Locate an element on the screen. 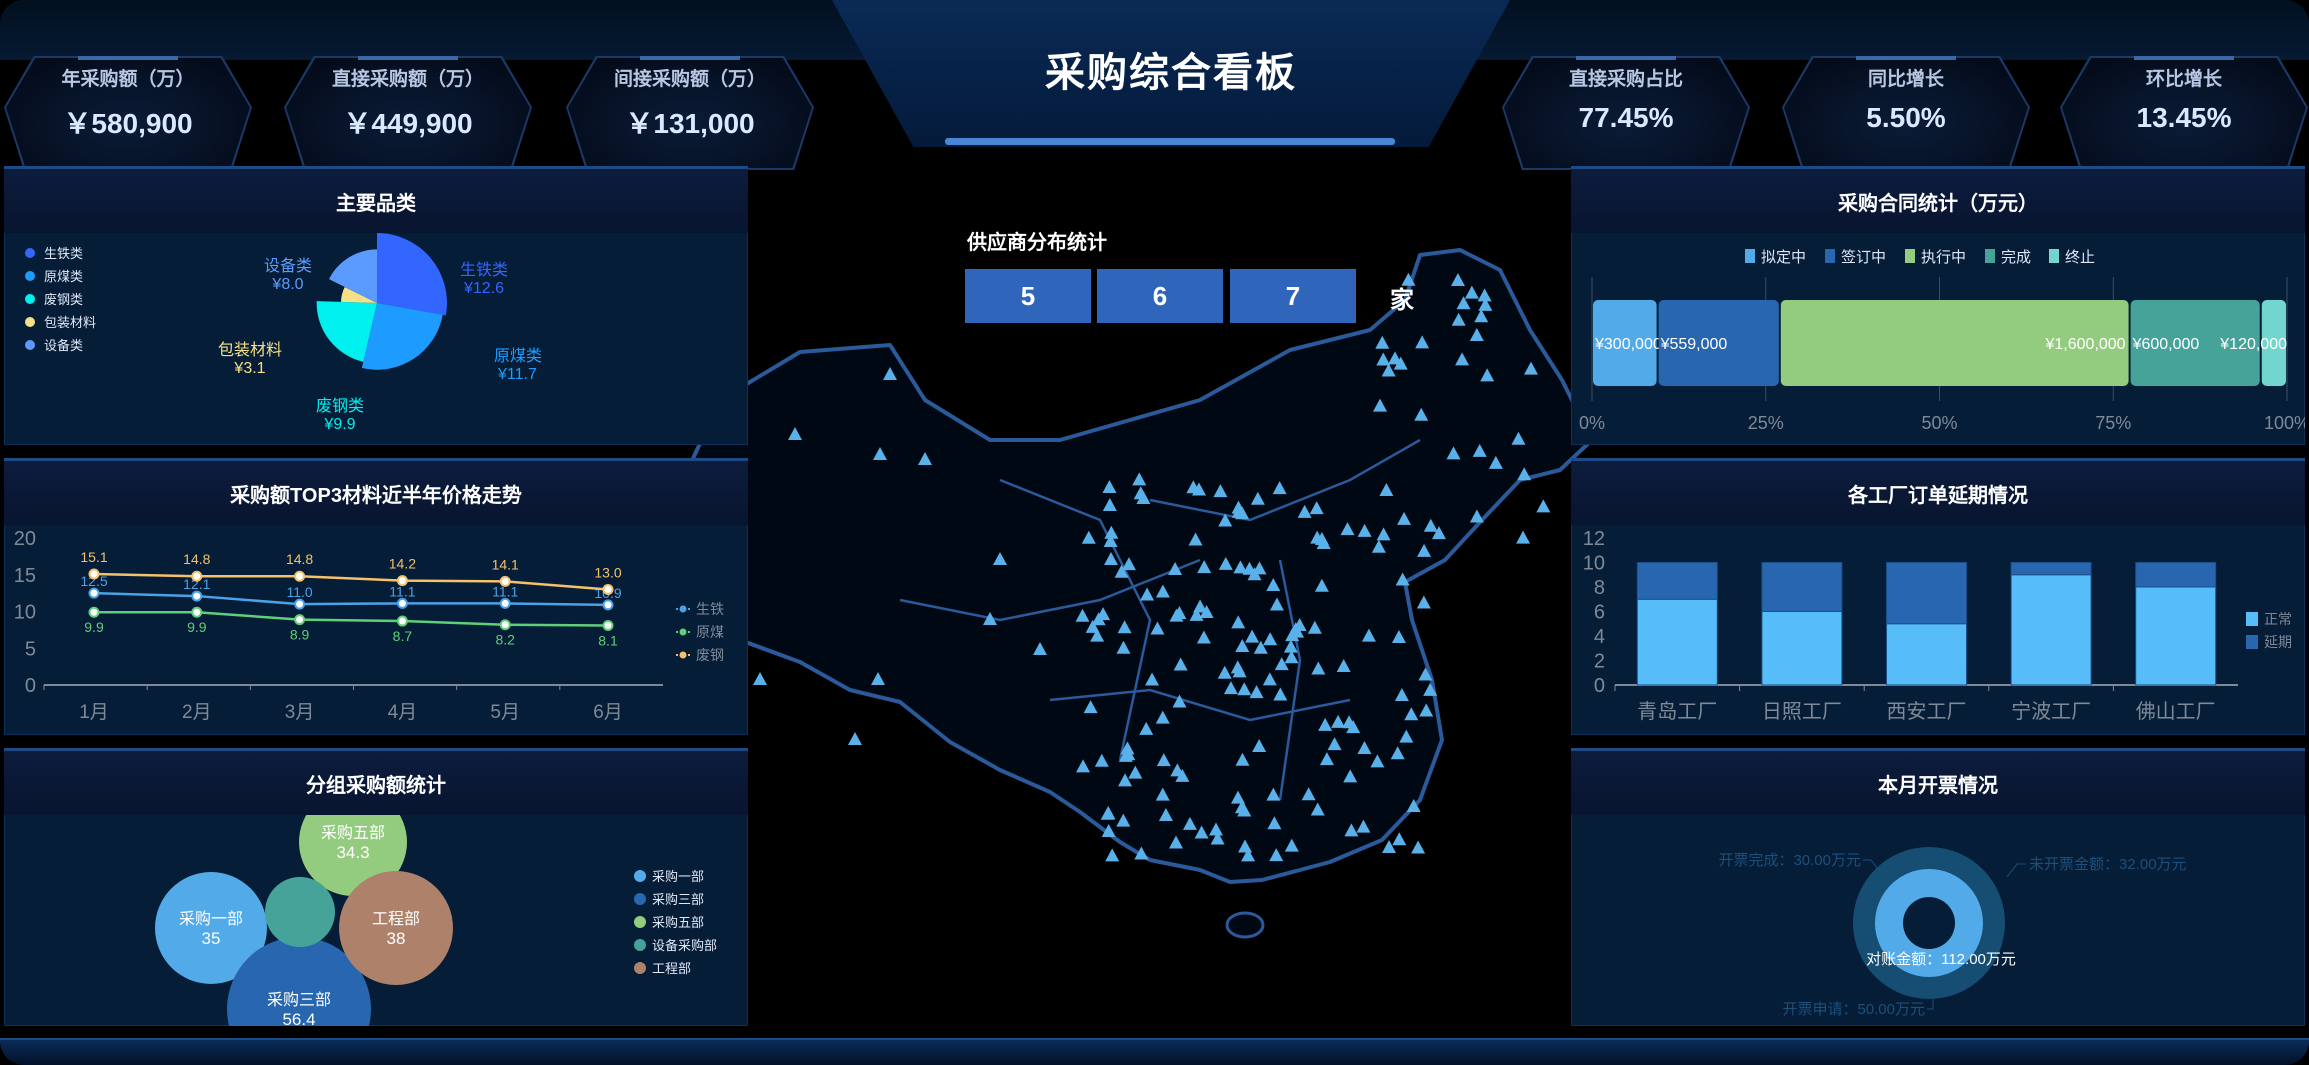  legend-swatch is located at coordinates (1750, 256).